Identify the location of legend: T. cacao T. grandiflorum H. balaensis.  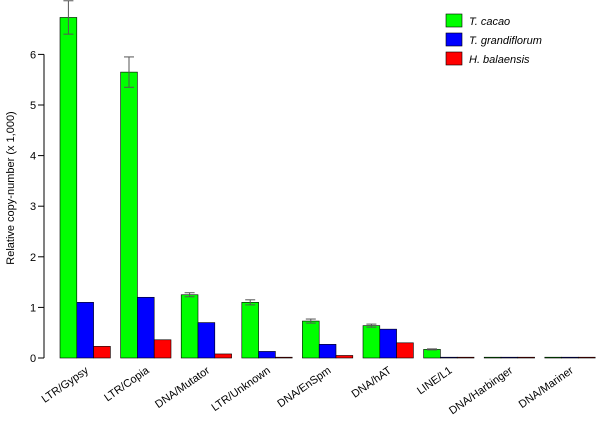
(493, 39).